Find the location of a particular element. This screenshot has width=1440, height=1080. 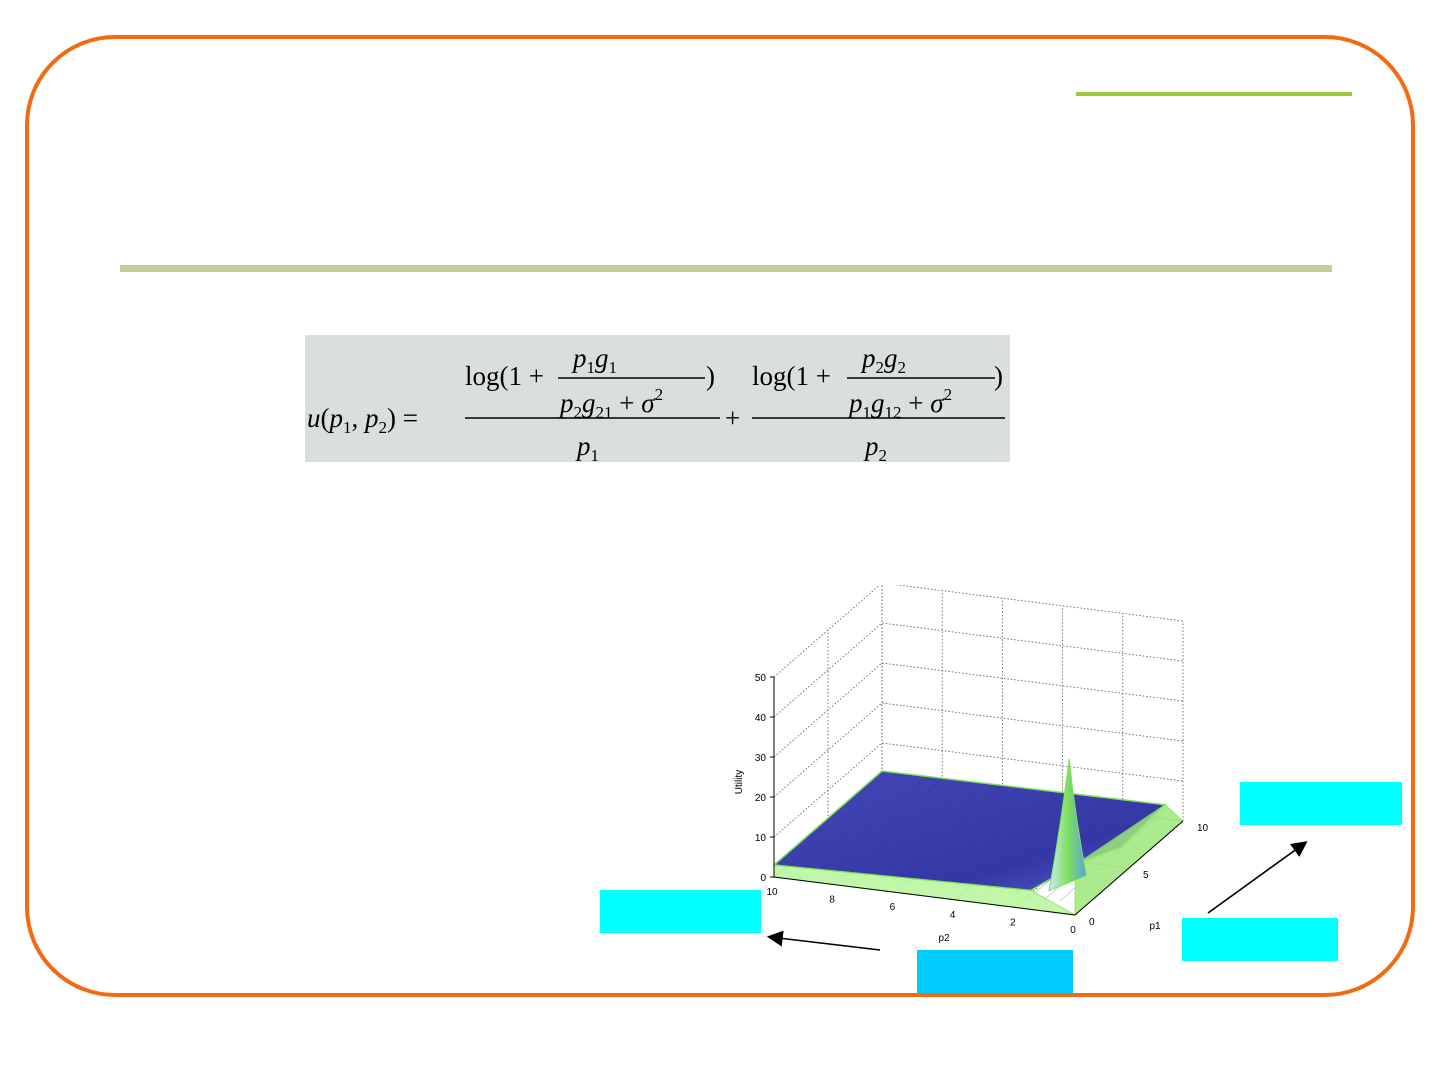

x-tick-label: 4 is located at coordinates (953, 915).